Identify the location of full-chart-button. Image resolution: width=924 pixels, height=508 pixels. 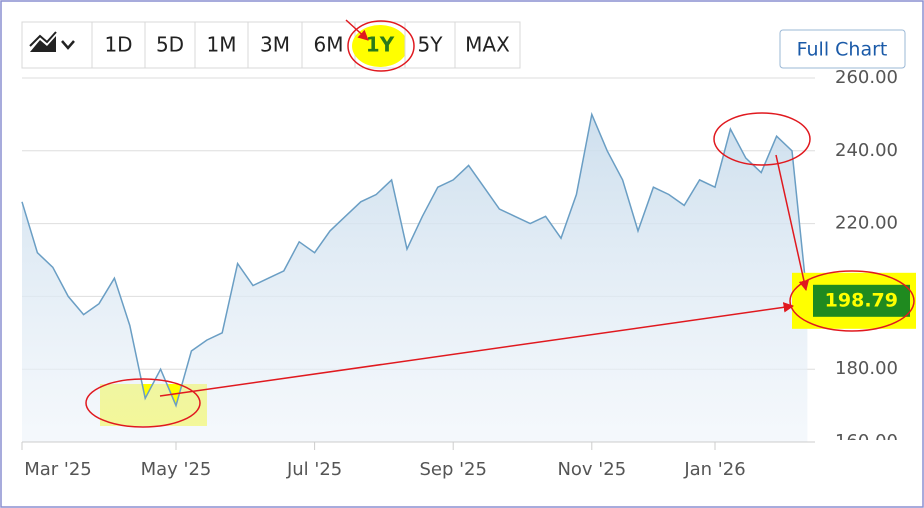
(842, 49).